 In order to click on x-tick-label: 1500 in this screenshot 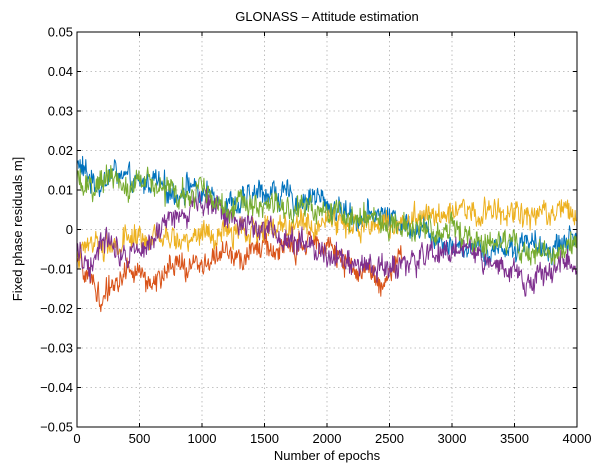, I will do `click(264, 438)`.